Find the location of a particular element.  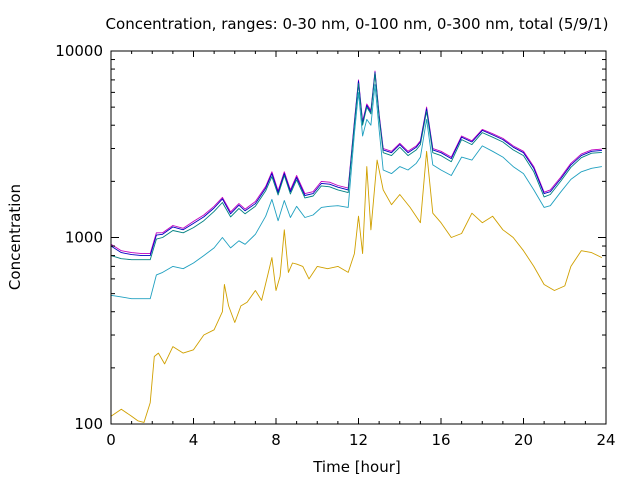

x-tick-label: 8 is located at coordinates (276, 440).